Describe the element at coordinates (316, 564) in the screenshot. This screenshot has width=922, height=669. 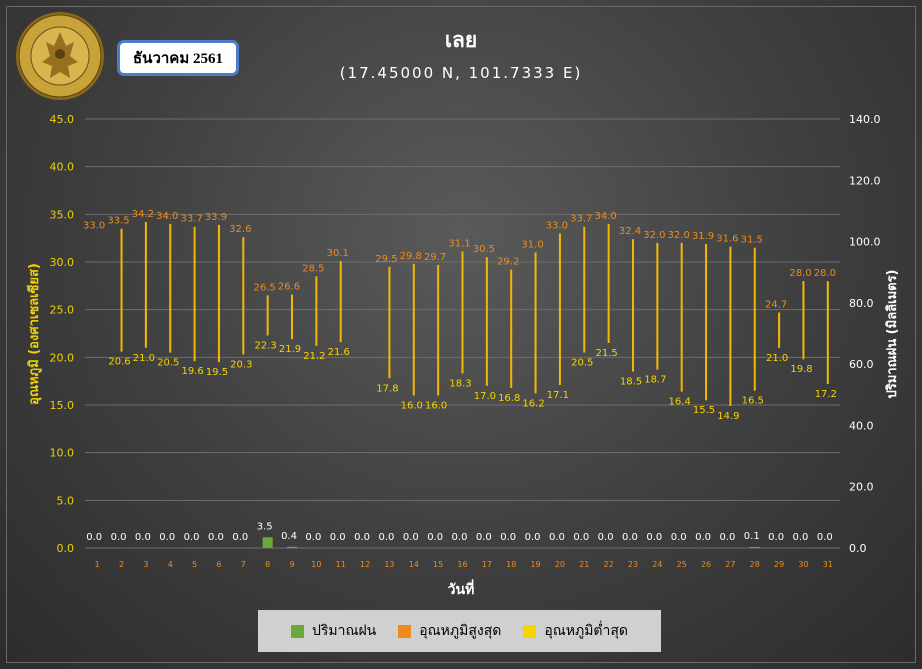
I see `x-tick-label: 10` at that location.